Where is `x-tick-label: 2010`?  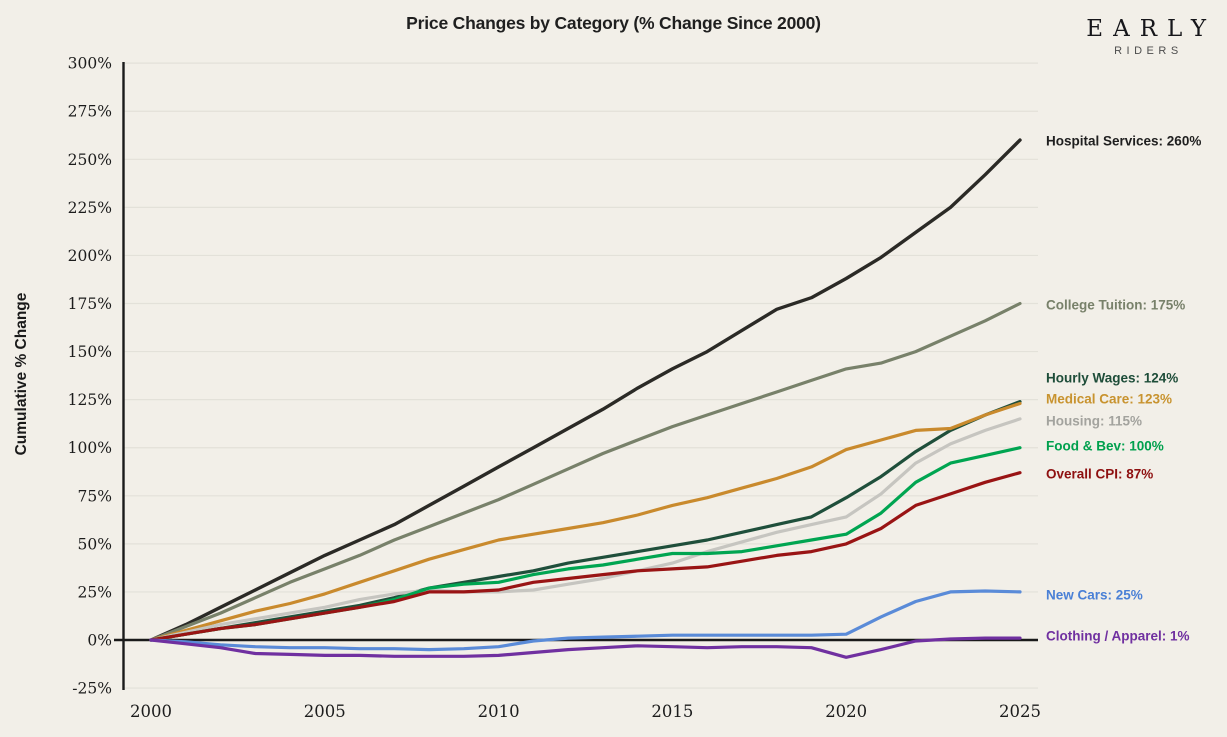 x-tick-label: 2010 is located at coordinates (499, 711).